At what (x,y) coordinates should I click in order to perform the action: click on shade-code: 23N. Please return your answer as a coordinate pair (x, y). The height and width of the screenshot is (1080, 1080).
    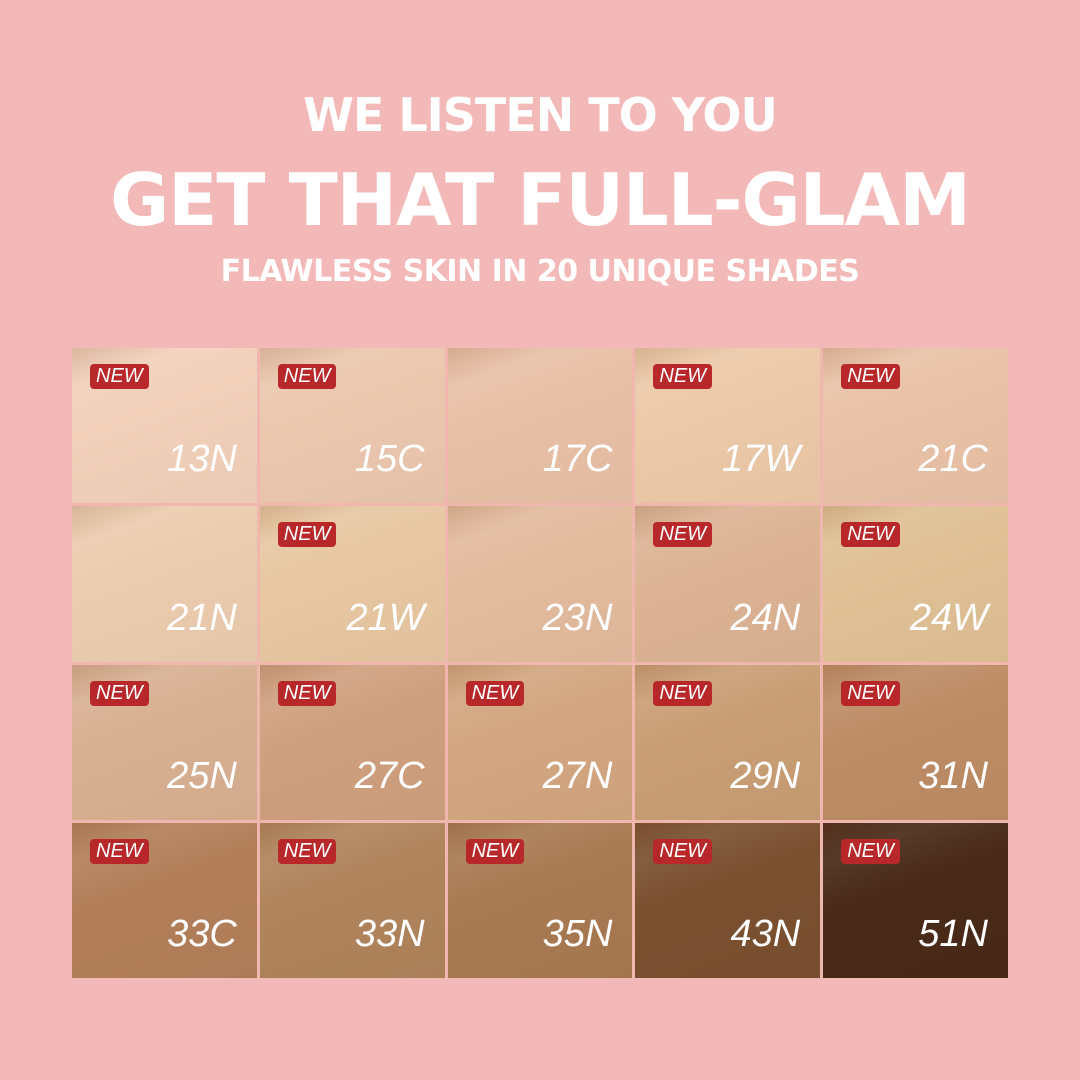
    Looking at the image, I should click on (577, 617).